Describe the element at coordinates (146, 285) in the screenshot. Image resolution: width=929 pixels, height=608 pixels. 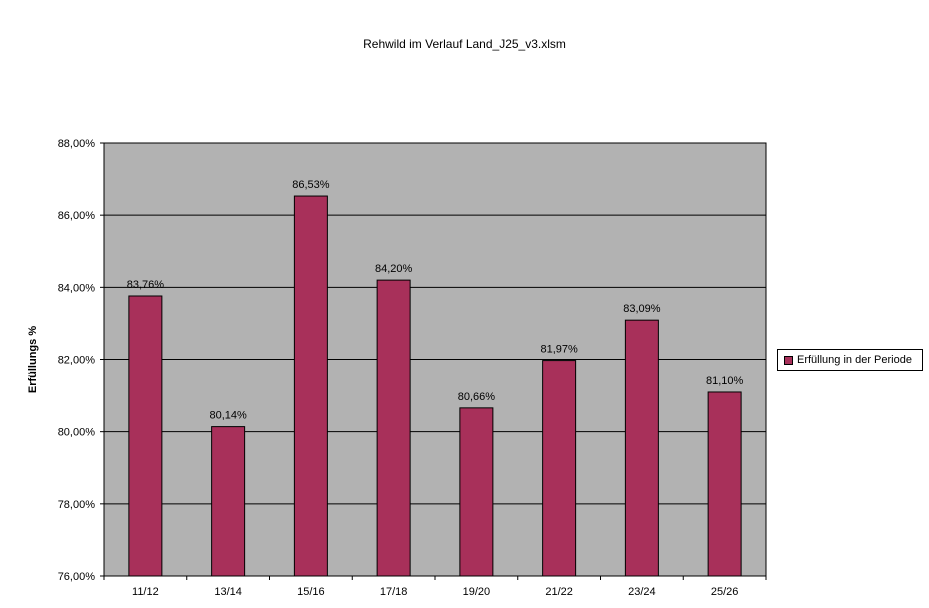
I see `data-label: 83,76%` at that location.